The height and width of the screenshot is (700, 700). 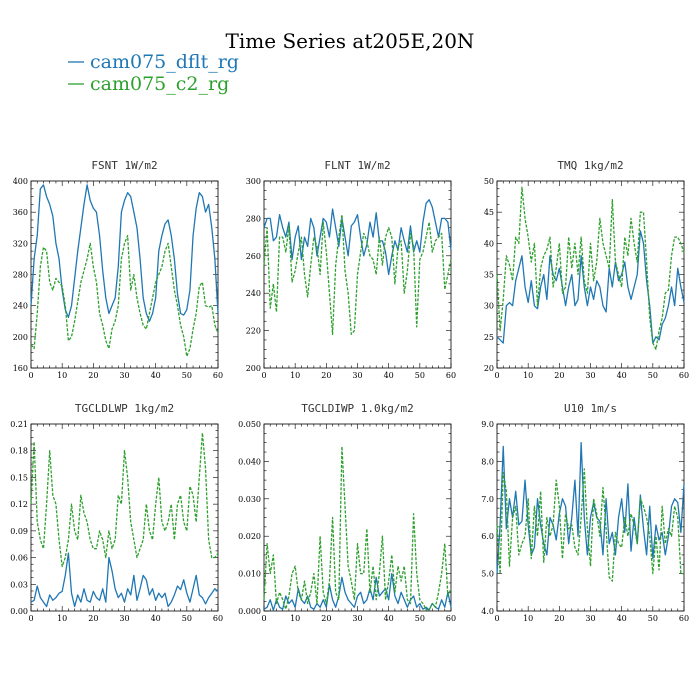 What do you see at coordinates (590, 408) in the screenshot?
I see `panel-title: U10 1m/s` at bounding box center [590, 408].